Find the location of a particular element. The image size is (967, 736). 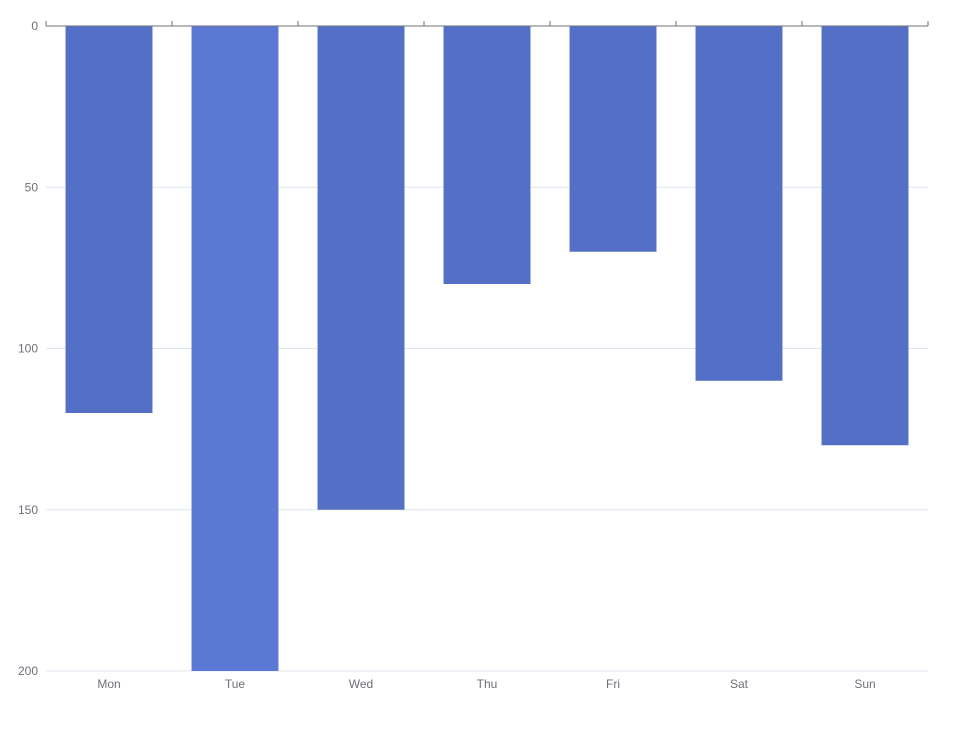

y-tick-label: 150 is located at coordinates (28, 510).